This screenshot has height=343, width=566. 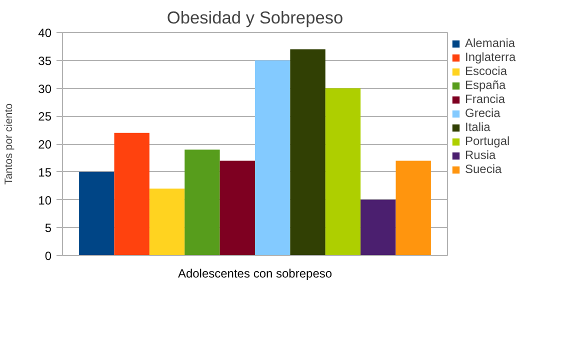 What do you see at coordinates (487, 141) in the screenshot?
I see `legend-label: Portugal` at bounding box center [487, 141].